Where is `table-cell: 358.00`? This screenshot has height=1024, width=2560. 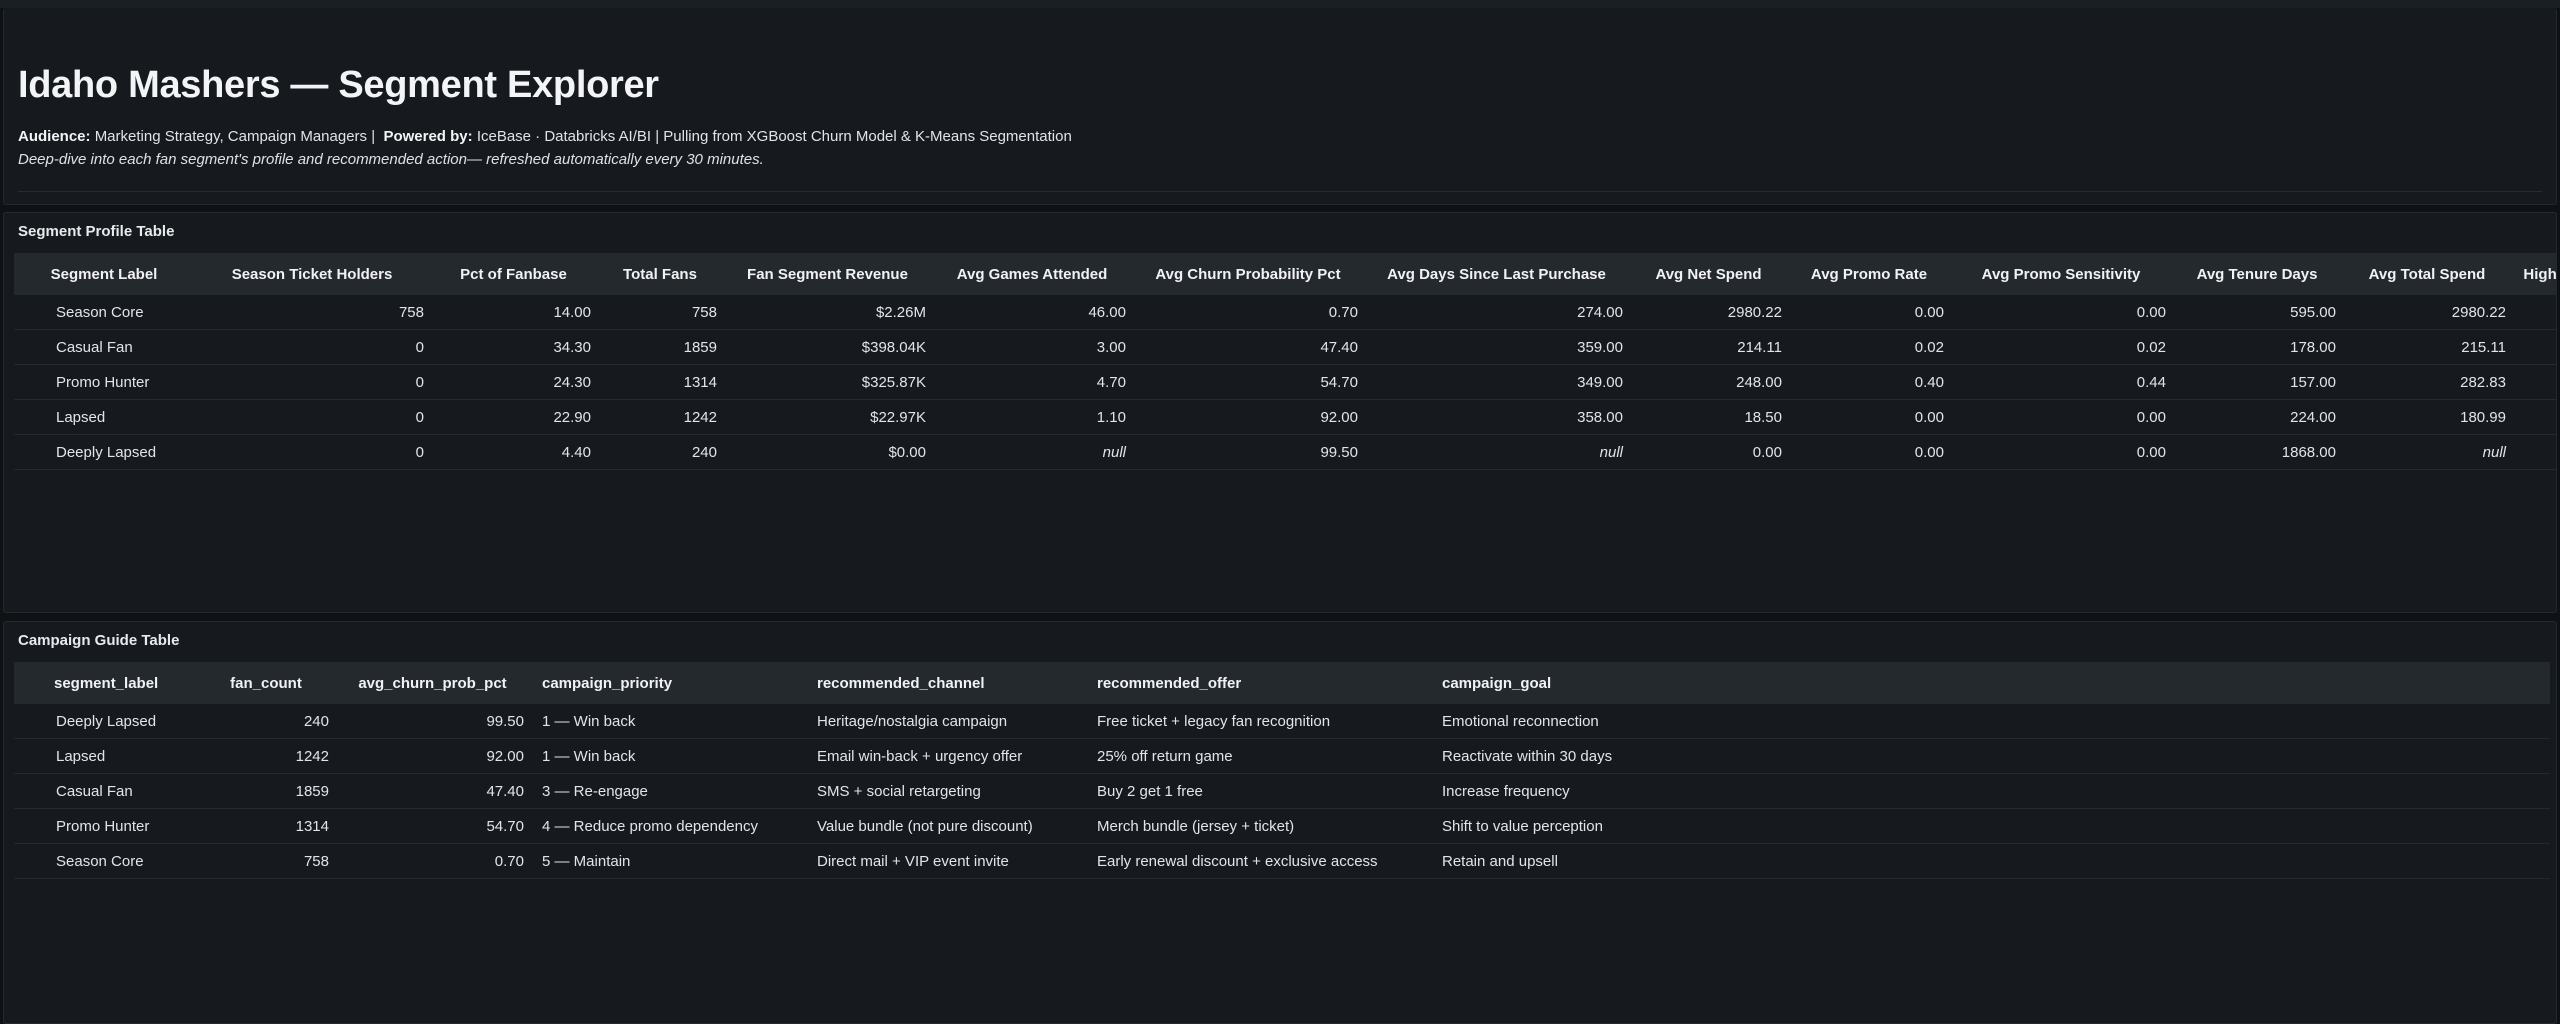
table-cell: 358.00 is located at coordinates (1496, 417).